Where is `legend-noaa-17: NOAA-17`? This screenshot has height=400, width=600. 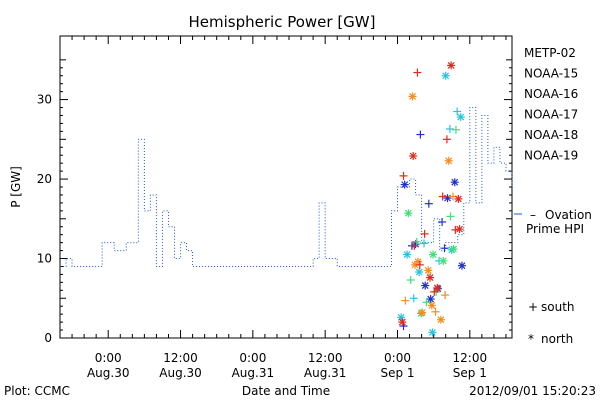
legend-noaa-17: NOAA-17 is located at coordinates (551, 115).